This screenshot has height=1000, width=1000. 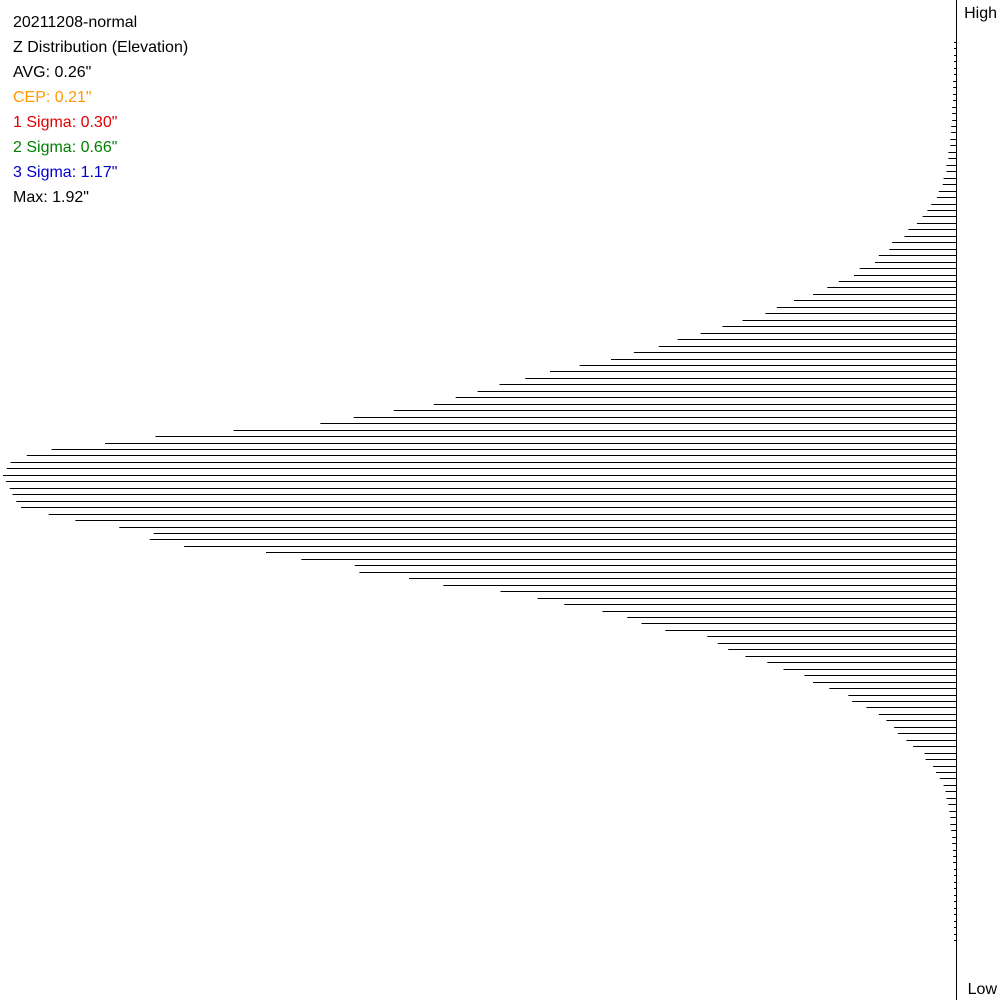 I want to click on avg-stat: AVG: 0.26", so click(x=52, y=72).